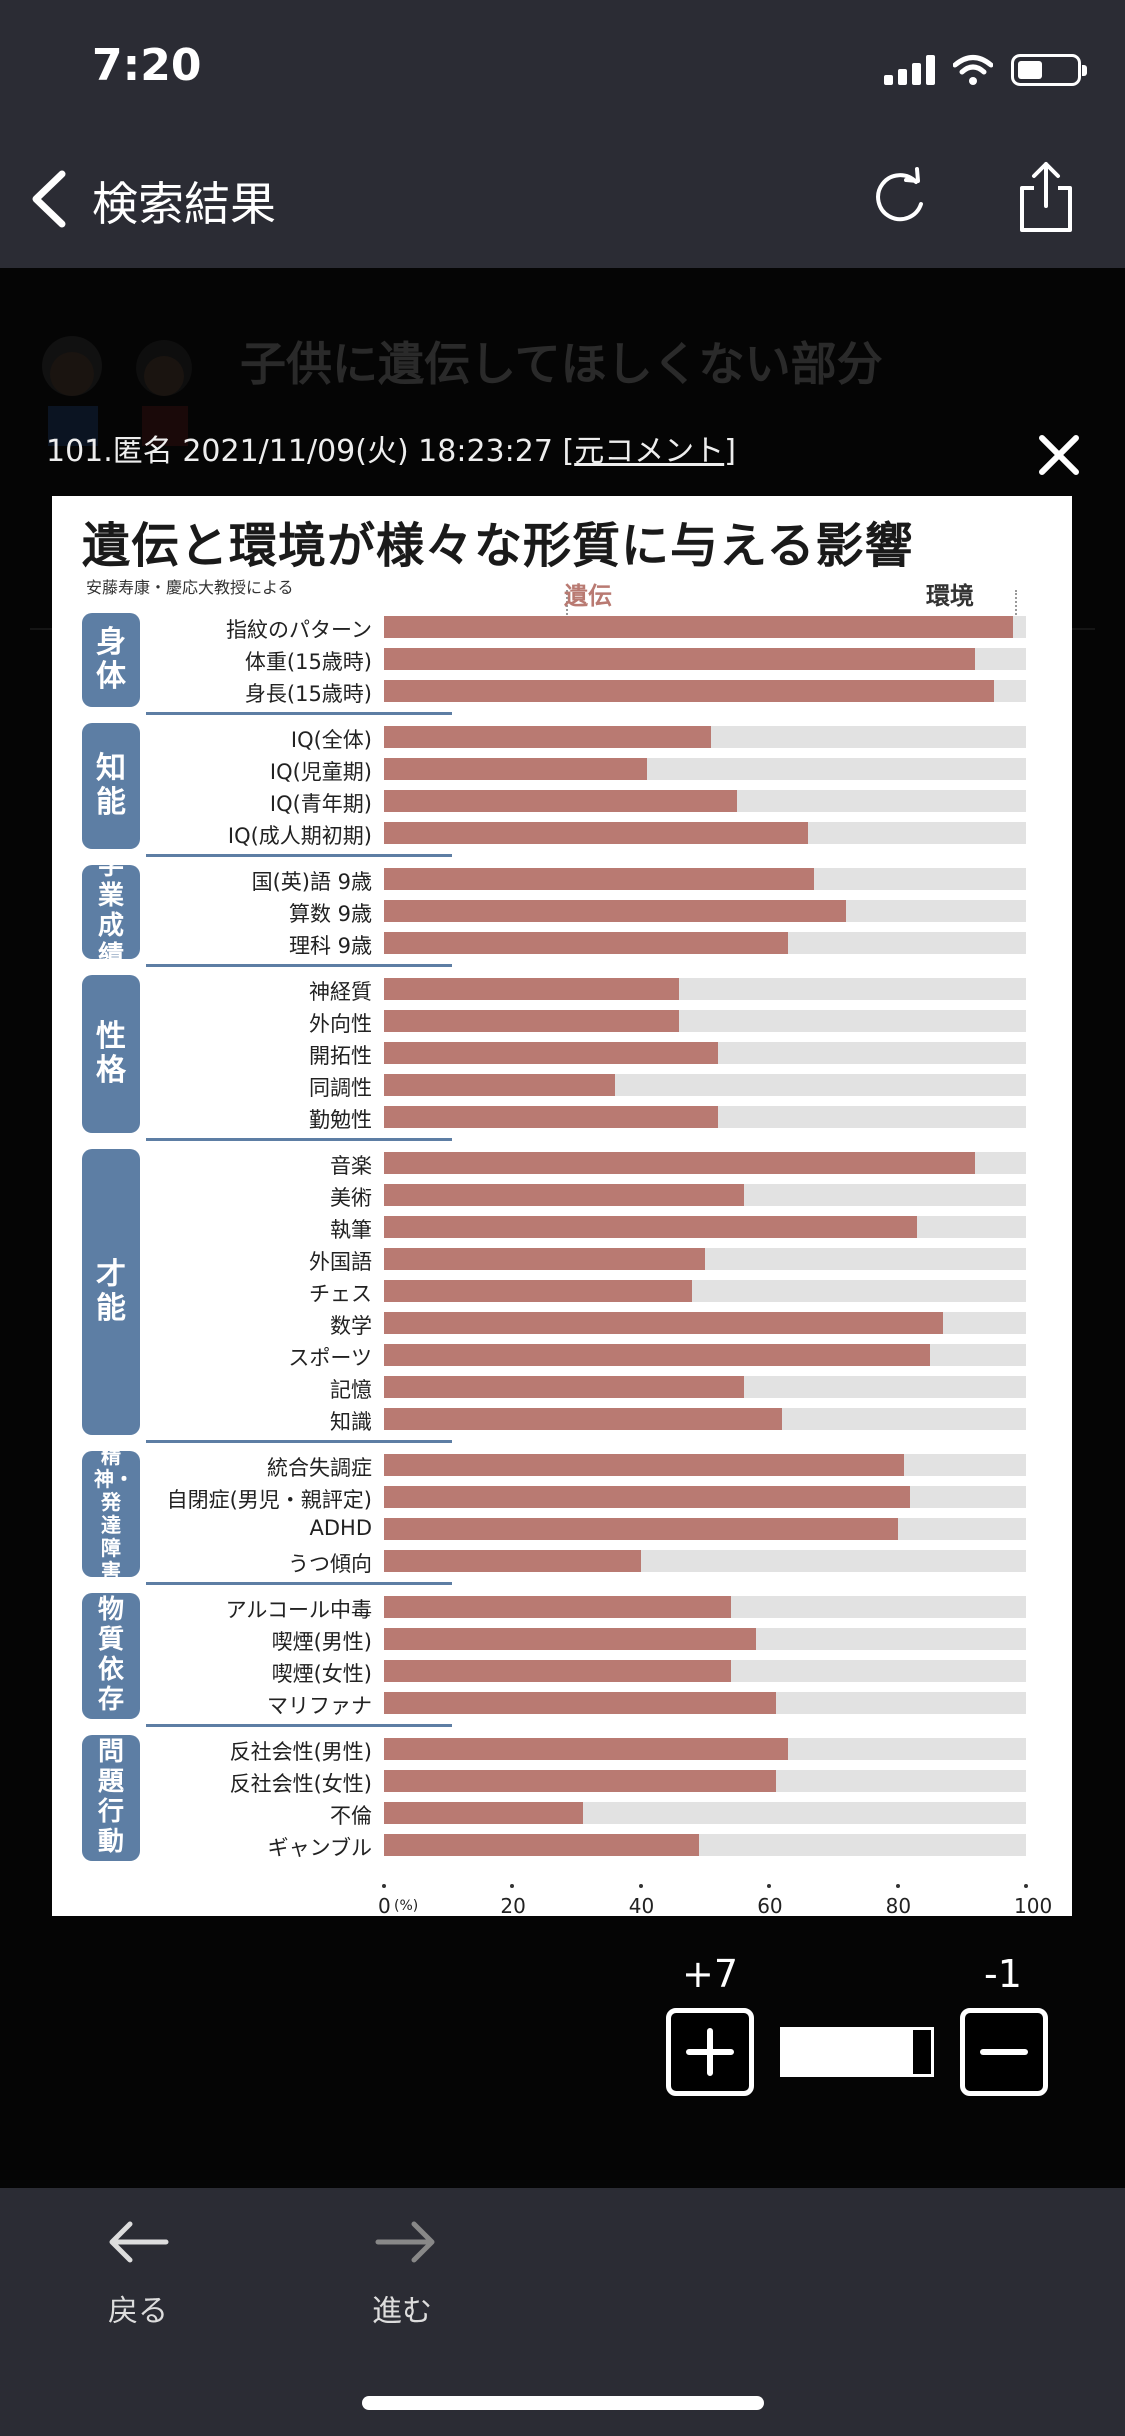  I want to click on group-tab: 学業成績, so click(111, 911).